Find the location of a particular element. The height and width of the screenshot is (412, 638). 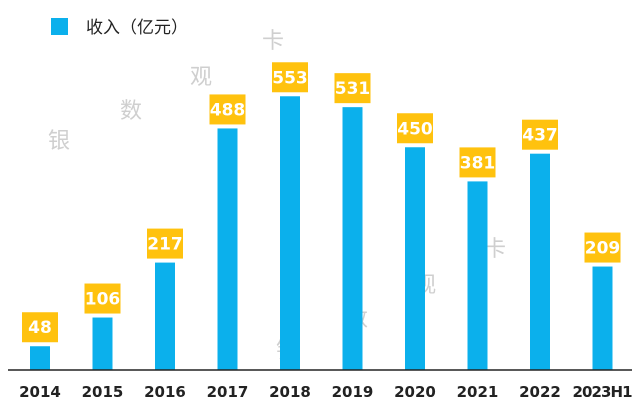

watermark-char: 观 is located at coordinates (201, 77).